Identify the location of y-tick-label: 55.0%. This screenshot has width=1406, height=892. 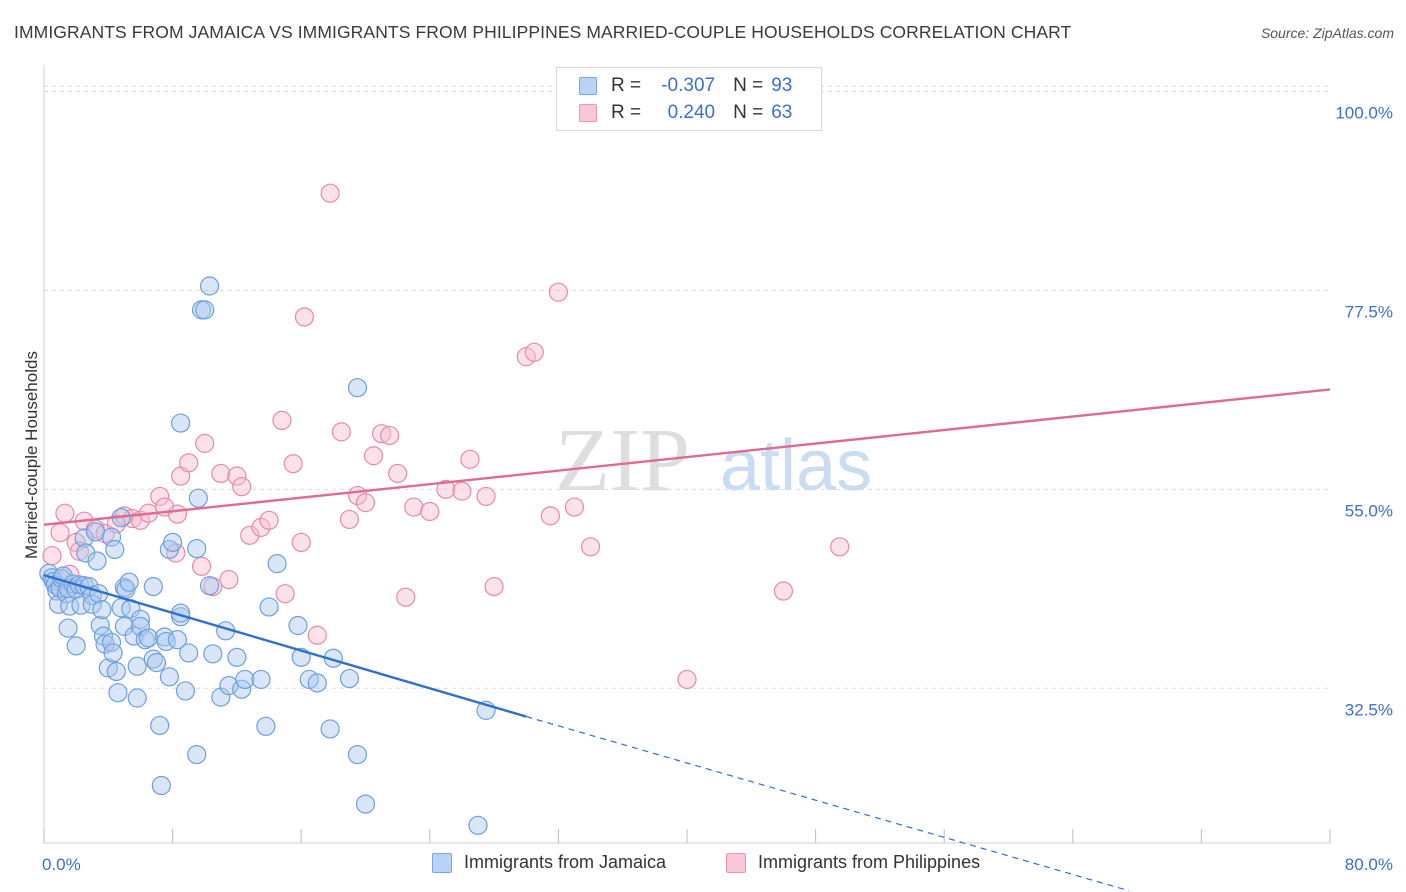
(1369, 510).